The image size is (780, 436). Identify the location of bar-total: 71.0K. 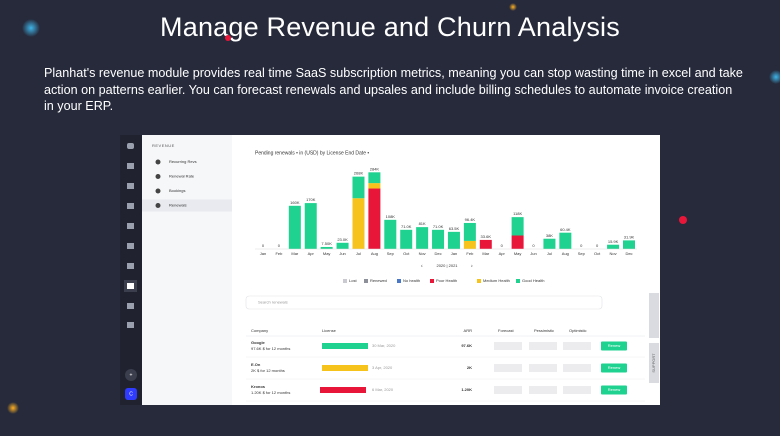
(406, 226).